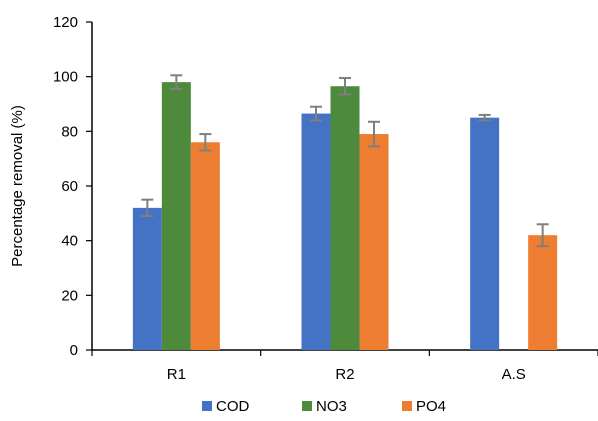  What do you see at coordinates (65, 22) in the screenshot?
I see `y-tick-label: 120` at bounding box center [65, 22].